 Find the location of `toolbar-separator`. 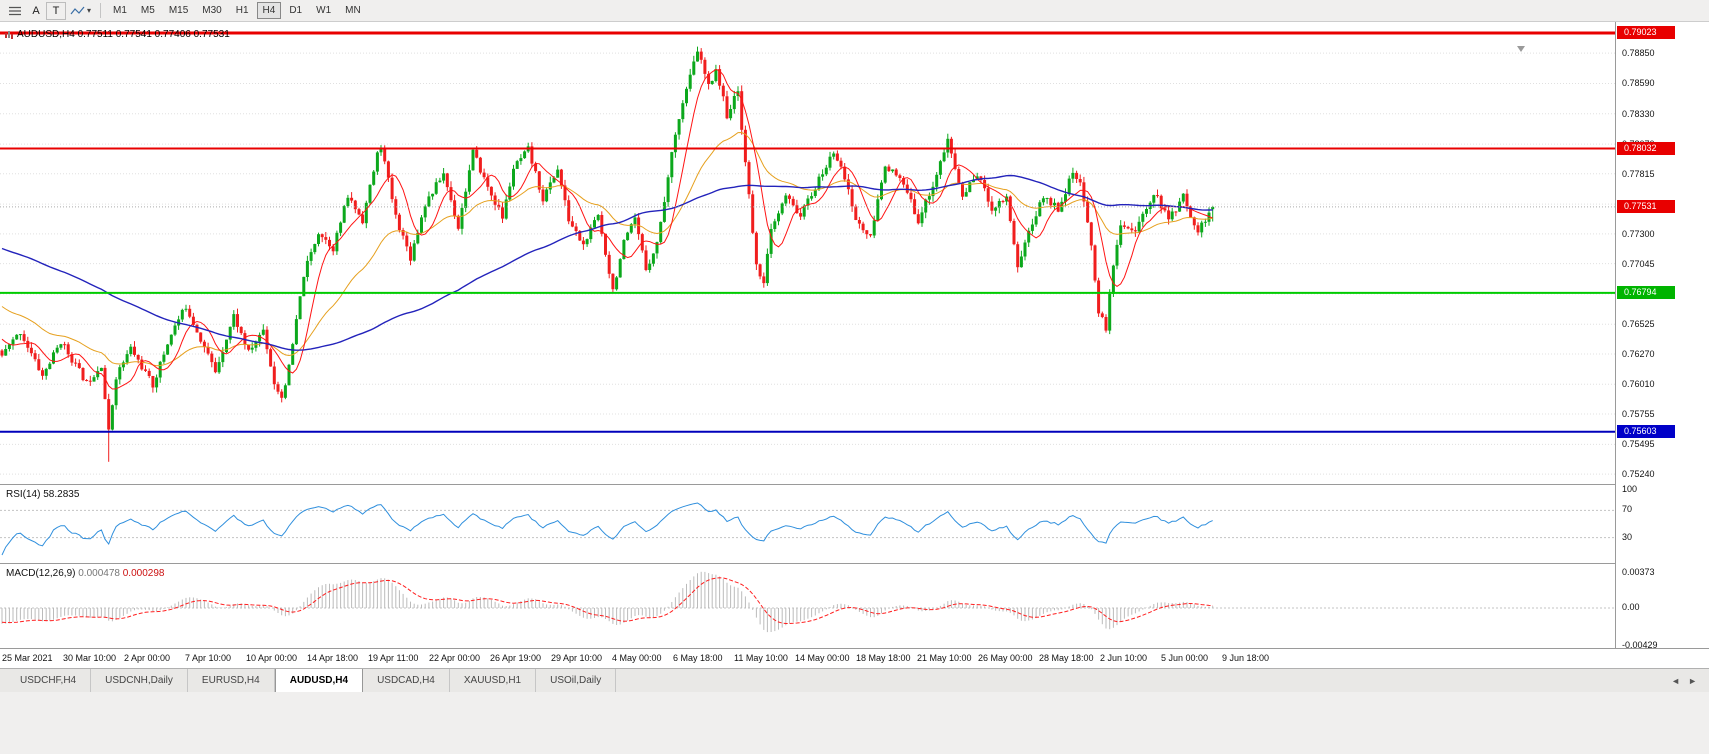

toolbar-separator is located at coordinates (101, 10).